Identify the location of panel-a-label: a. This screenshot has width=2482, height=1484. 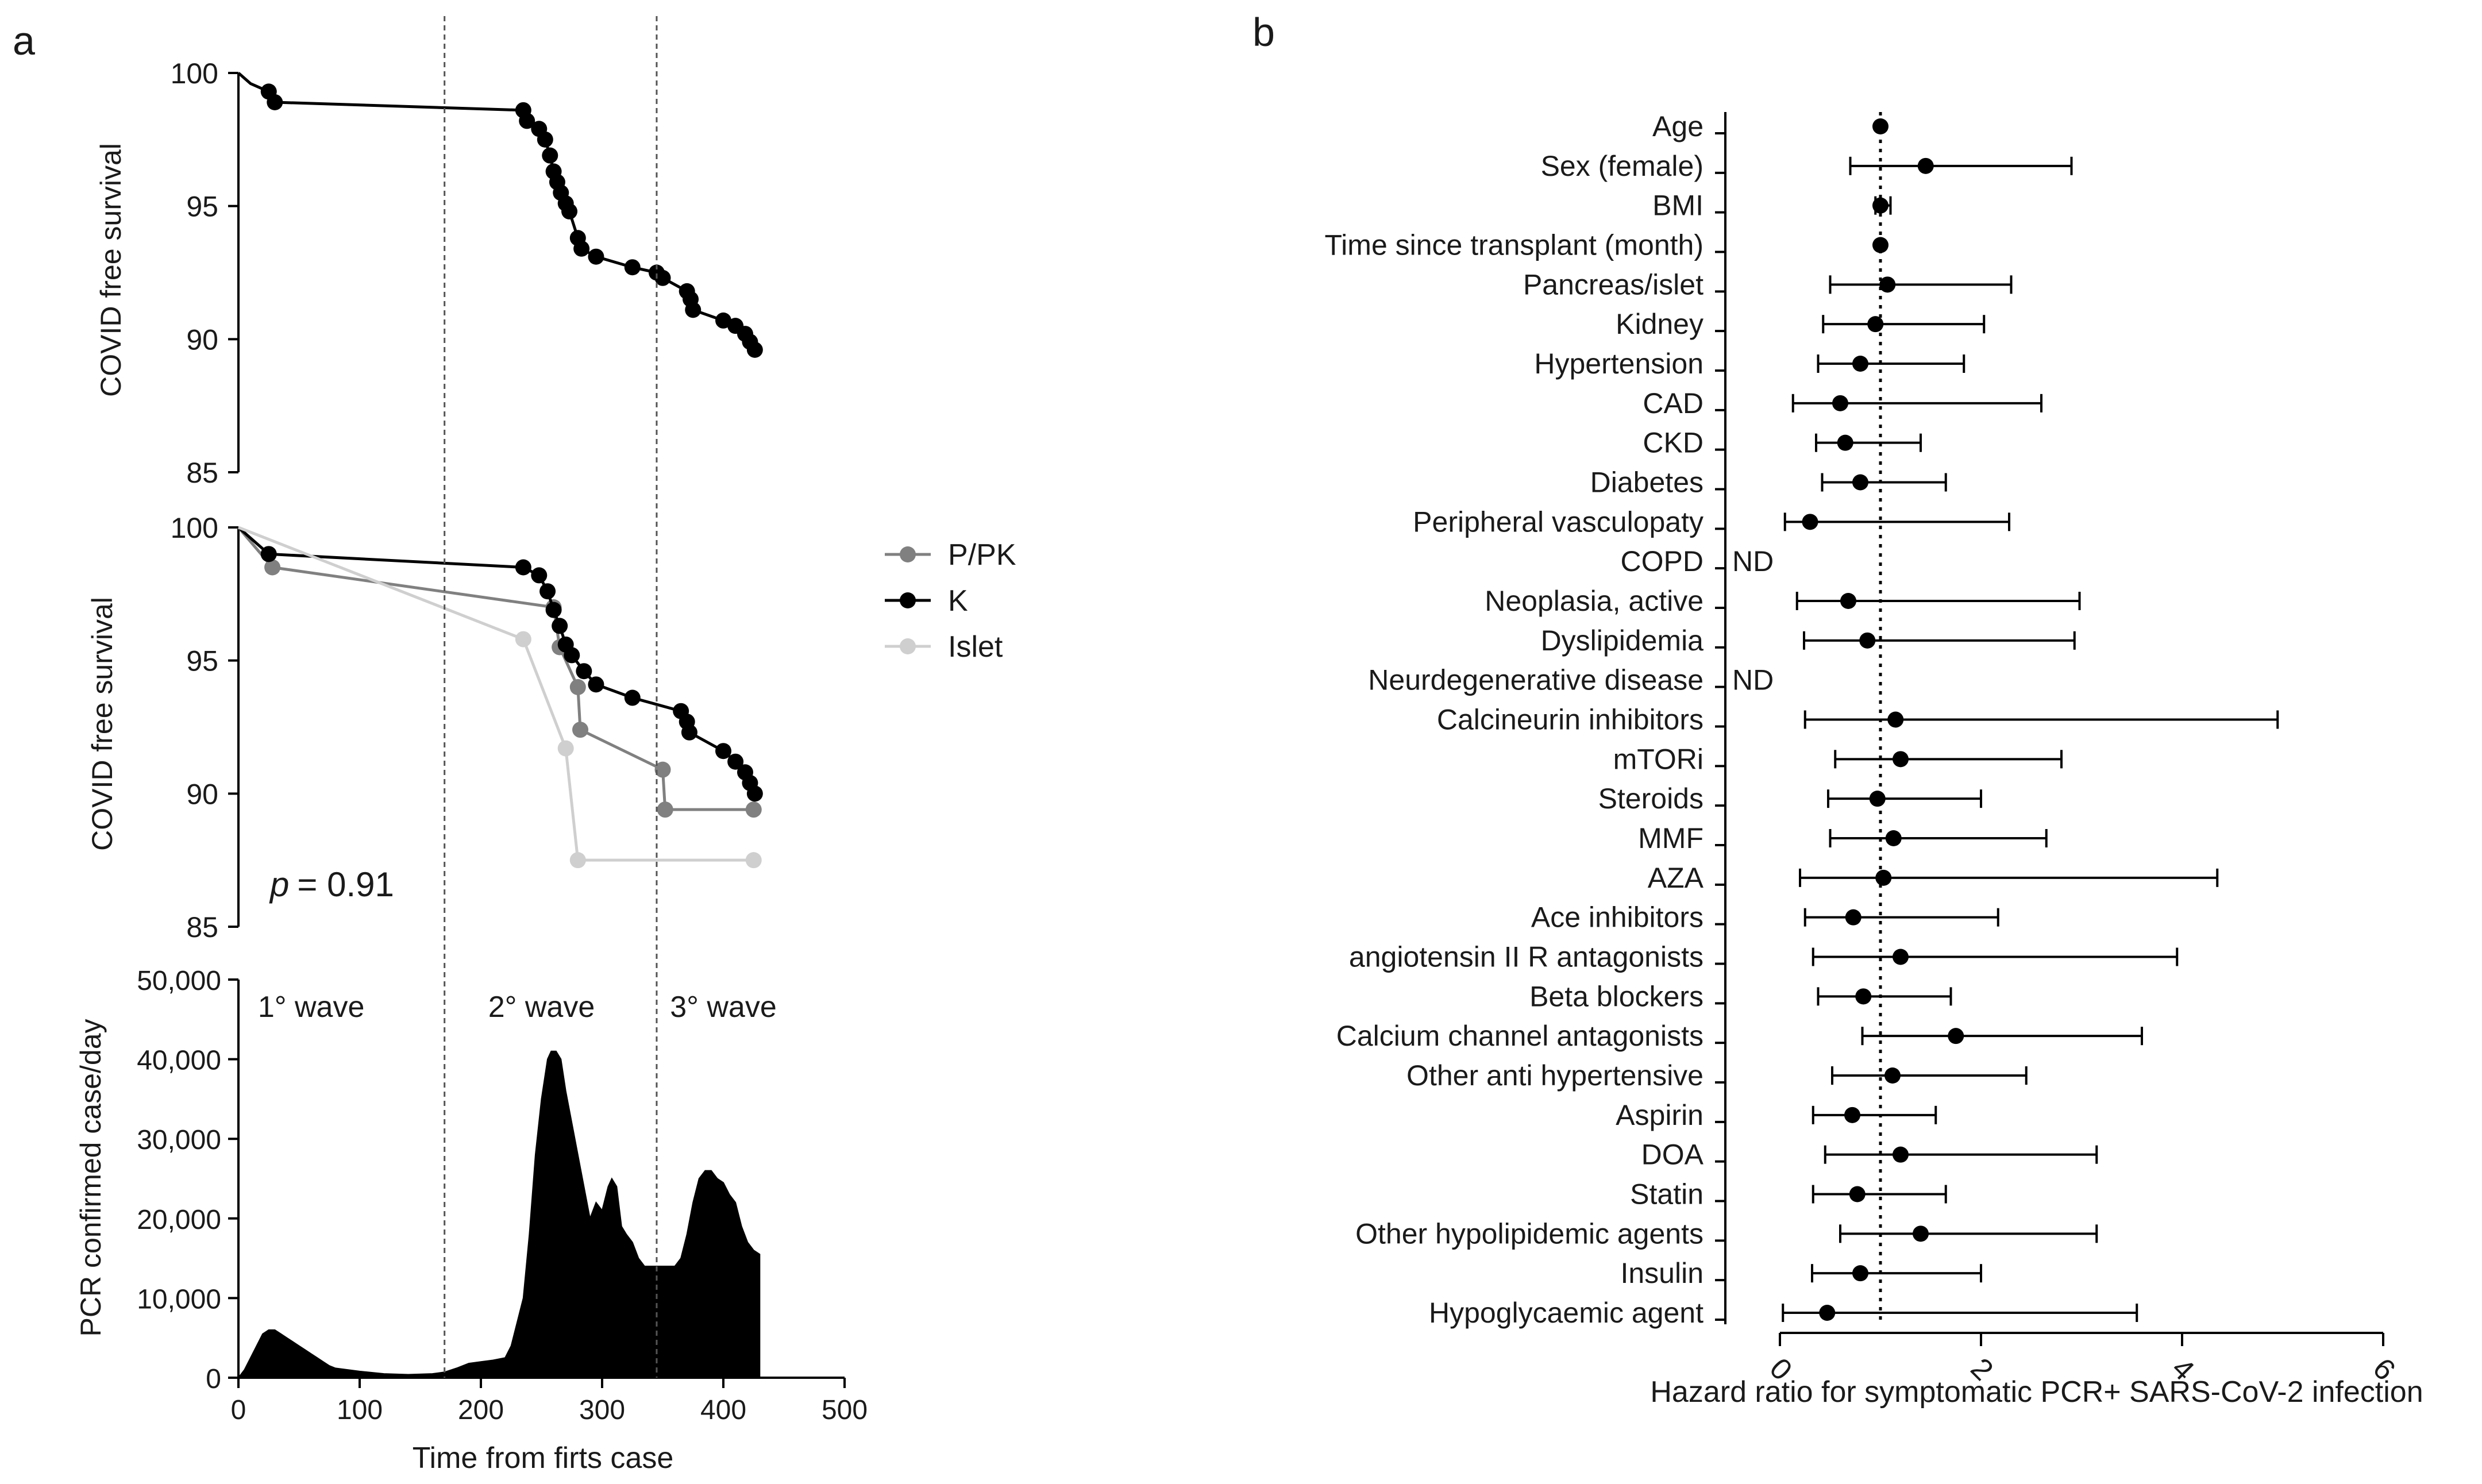
(24, 40).